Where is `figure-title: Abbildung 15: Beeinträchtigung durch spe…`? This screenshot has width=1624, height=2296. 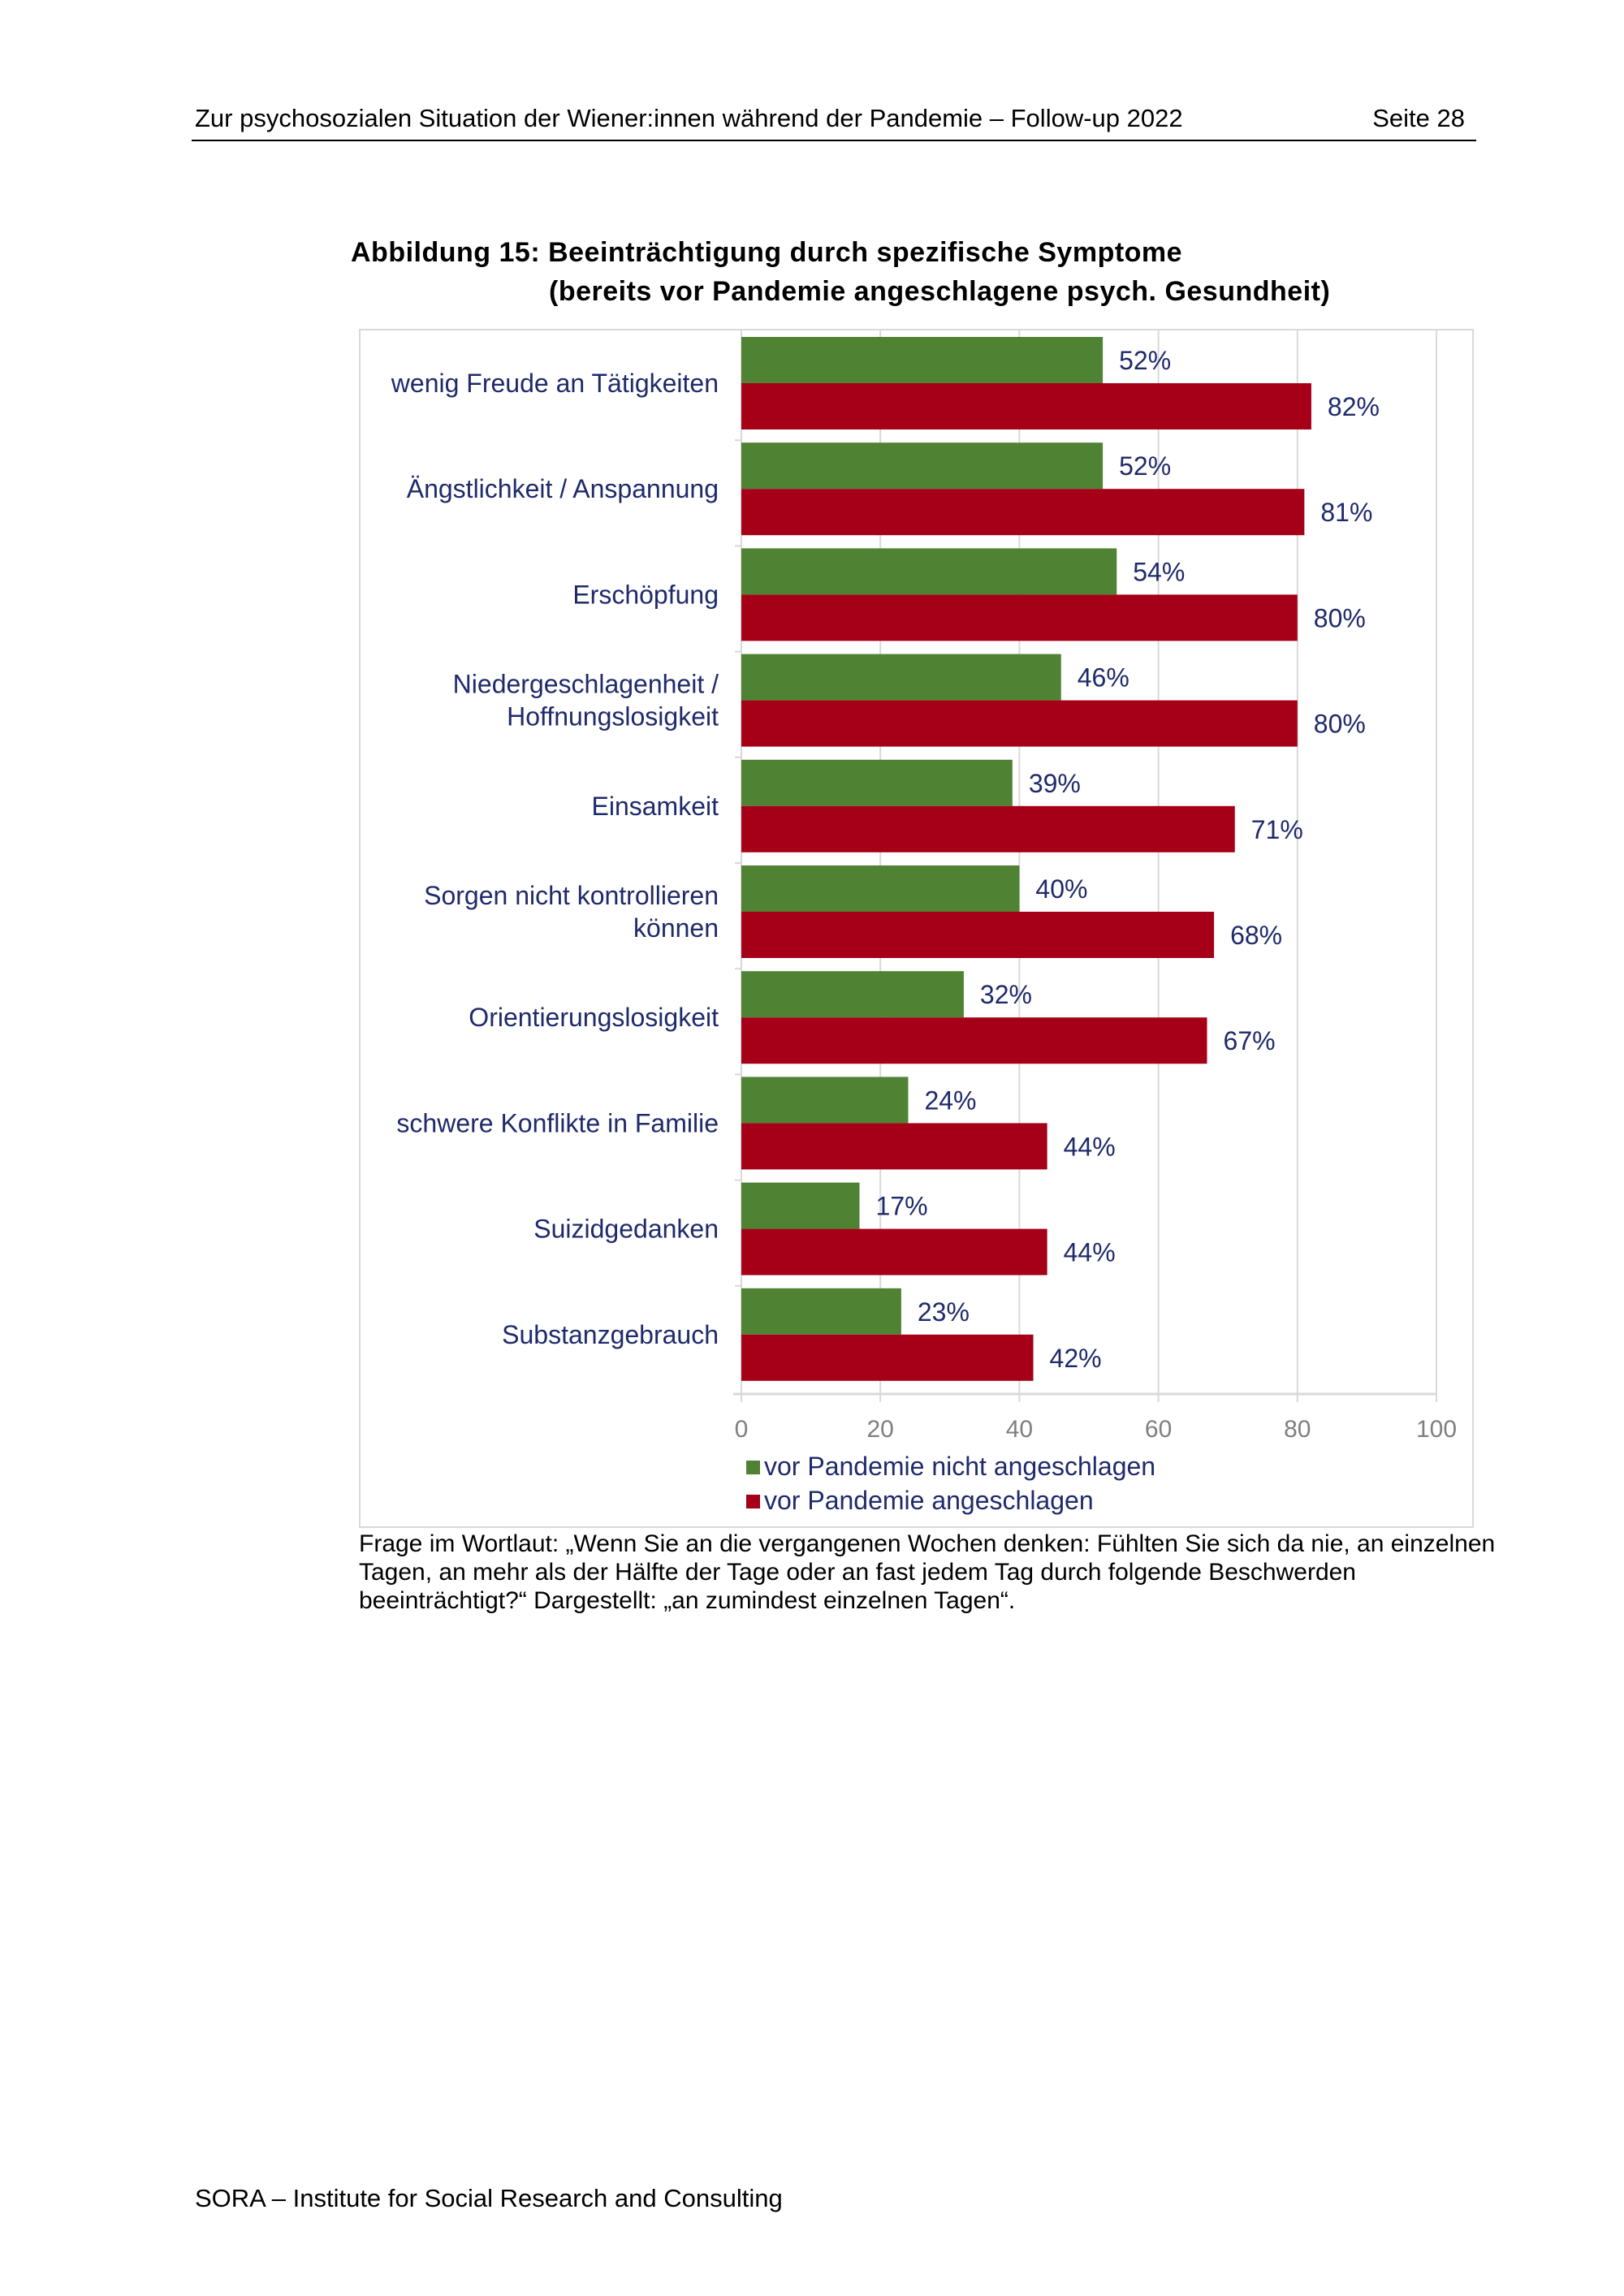 figure-title: Abbildung 15: Beeinträchtigung durch spe… is located at coordinates (767, 252).